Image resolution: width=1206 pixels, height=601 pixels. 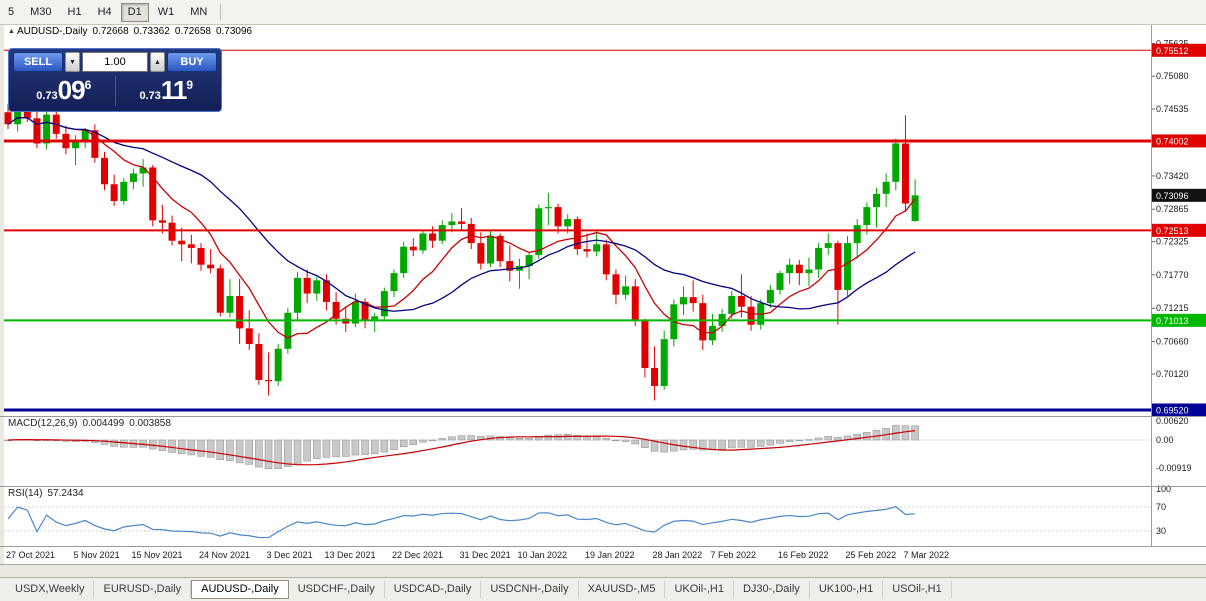 What do you see at coordinates (11, 31) in the screenshot?
I see `collapse-icon: ▲` at bounding box center [11, 31].